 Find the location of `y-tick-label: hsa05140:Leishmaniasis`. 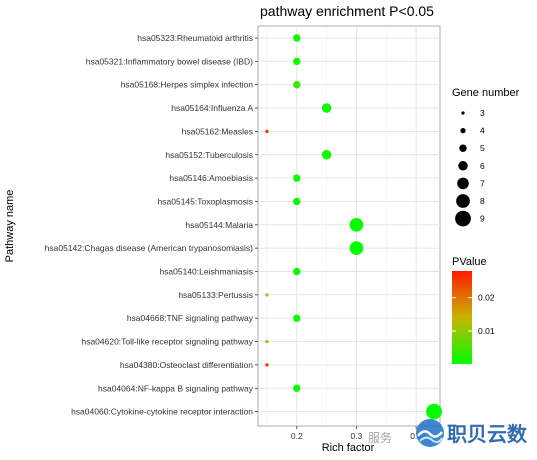

y-tick-label: hsa05140:Leishmaniasis is located at coordinates (206, 272).